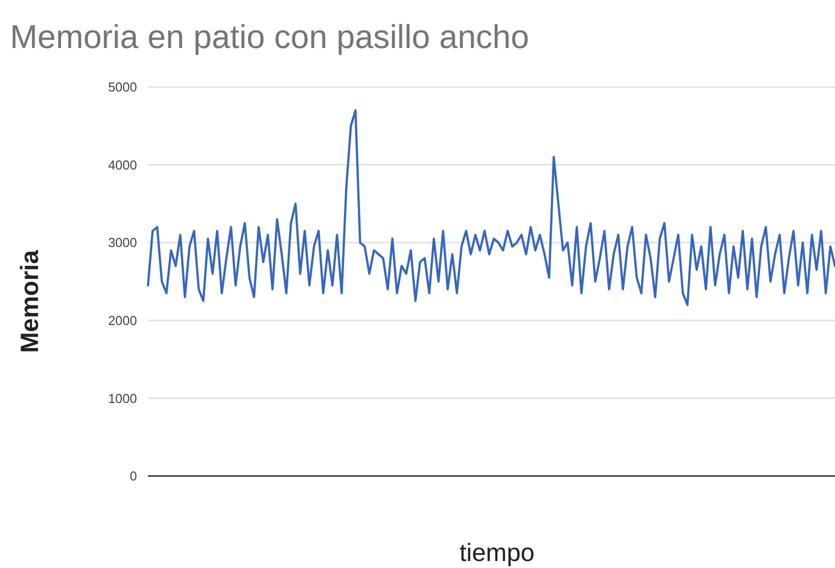  What do you see at coordinates (497, 553) in the screenshot?
I see `x-axis-title: tiempo` at bounding box center [497, 553].